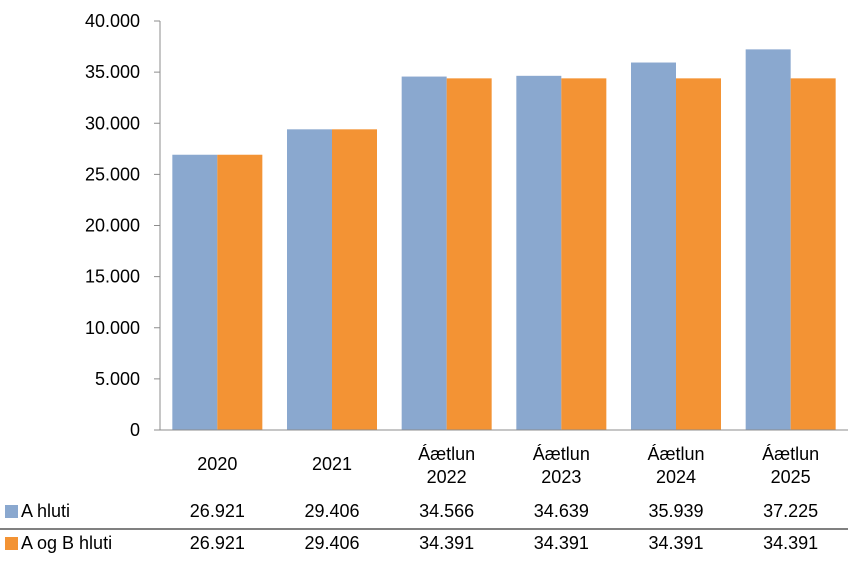 This screenshot has height=562, width=850. I want to click on y-tick-label: 10.000, so click(112, 328).